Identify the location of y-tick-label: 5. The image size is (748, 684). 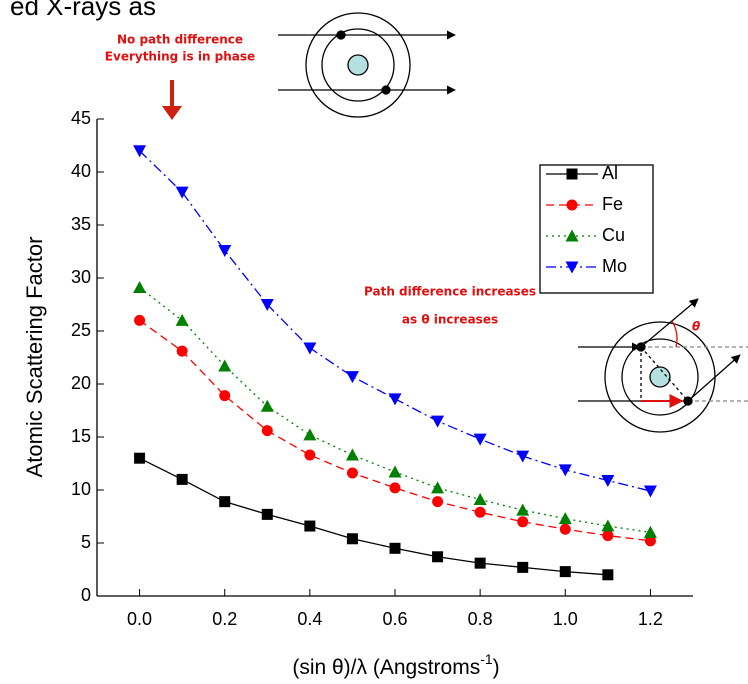
(86, 542).